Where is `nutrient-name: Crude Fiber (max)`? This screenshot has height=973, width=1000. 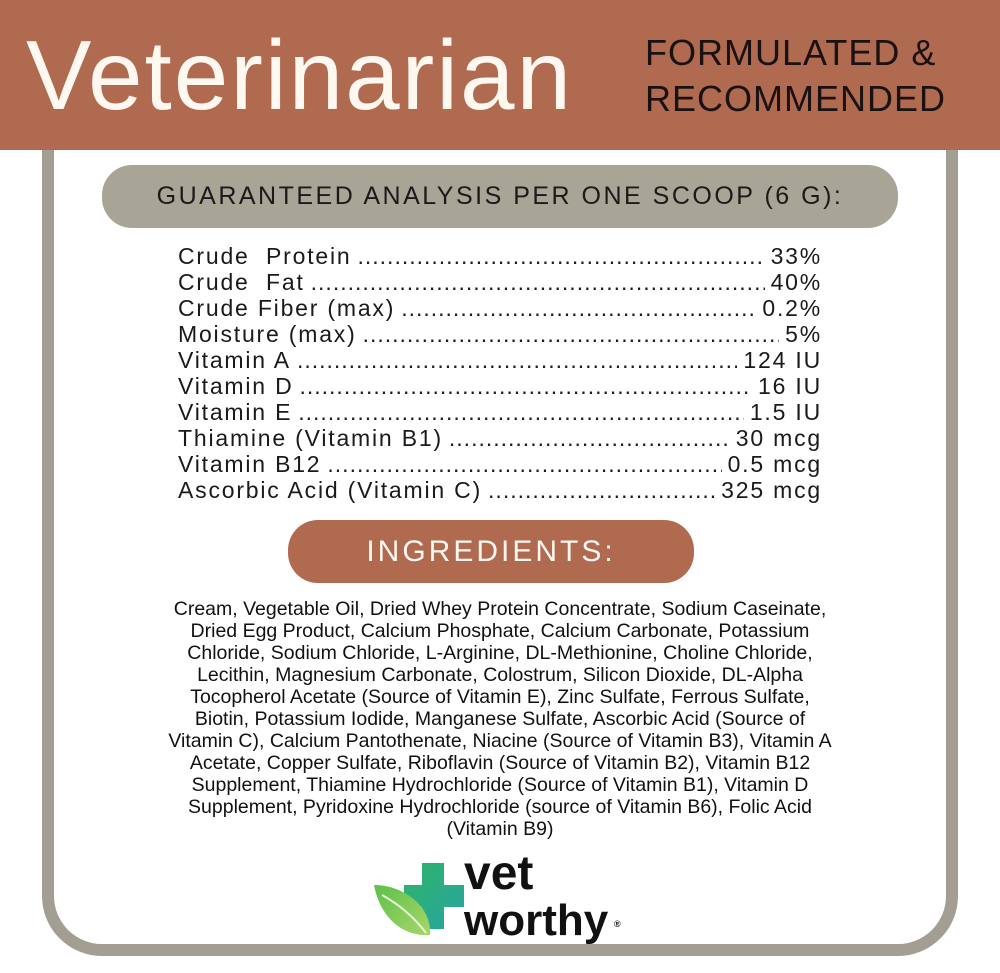 nutrient-name: Crude Fiber (max) is located at coordinates (287, 308).